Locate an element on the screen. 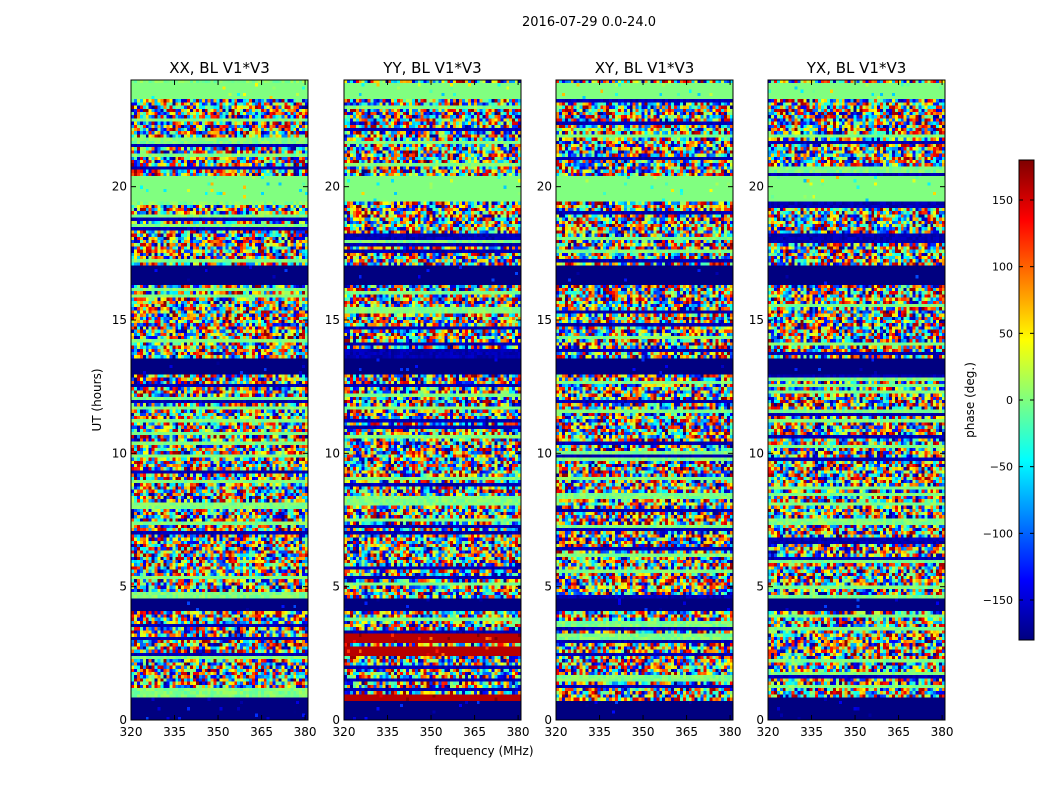  y-axis-label: UT (hours) is located at coordinates (97, 399).